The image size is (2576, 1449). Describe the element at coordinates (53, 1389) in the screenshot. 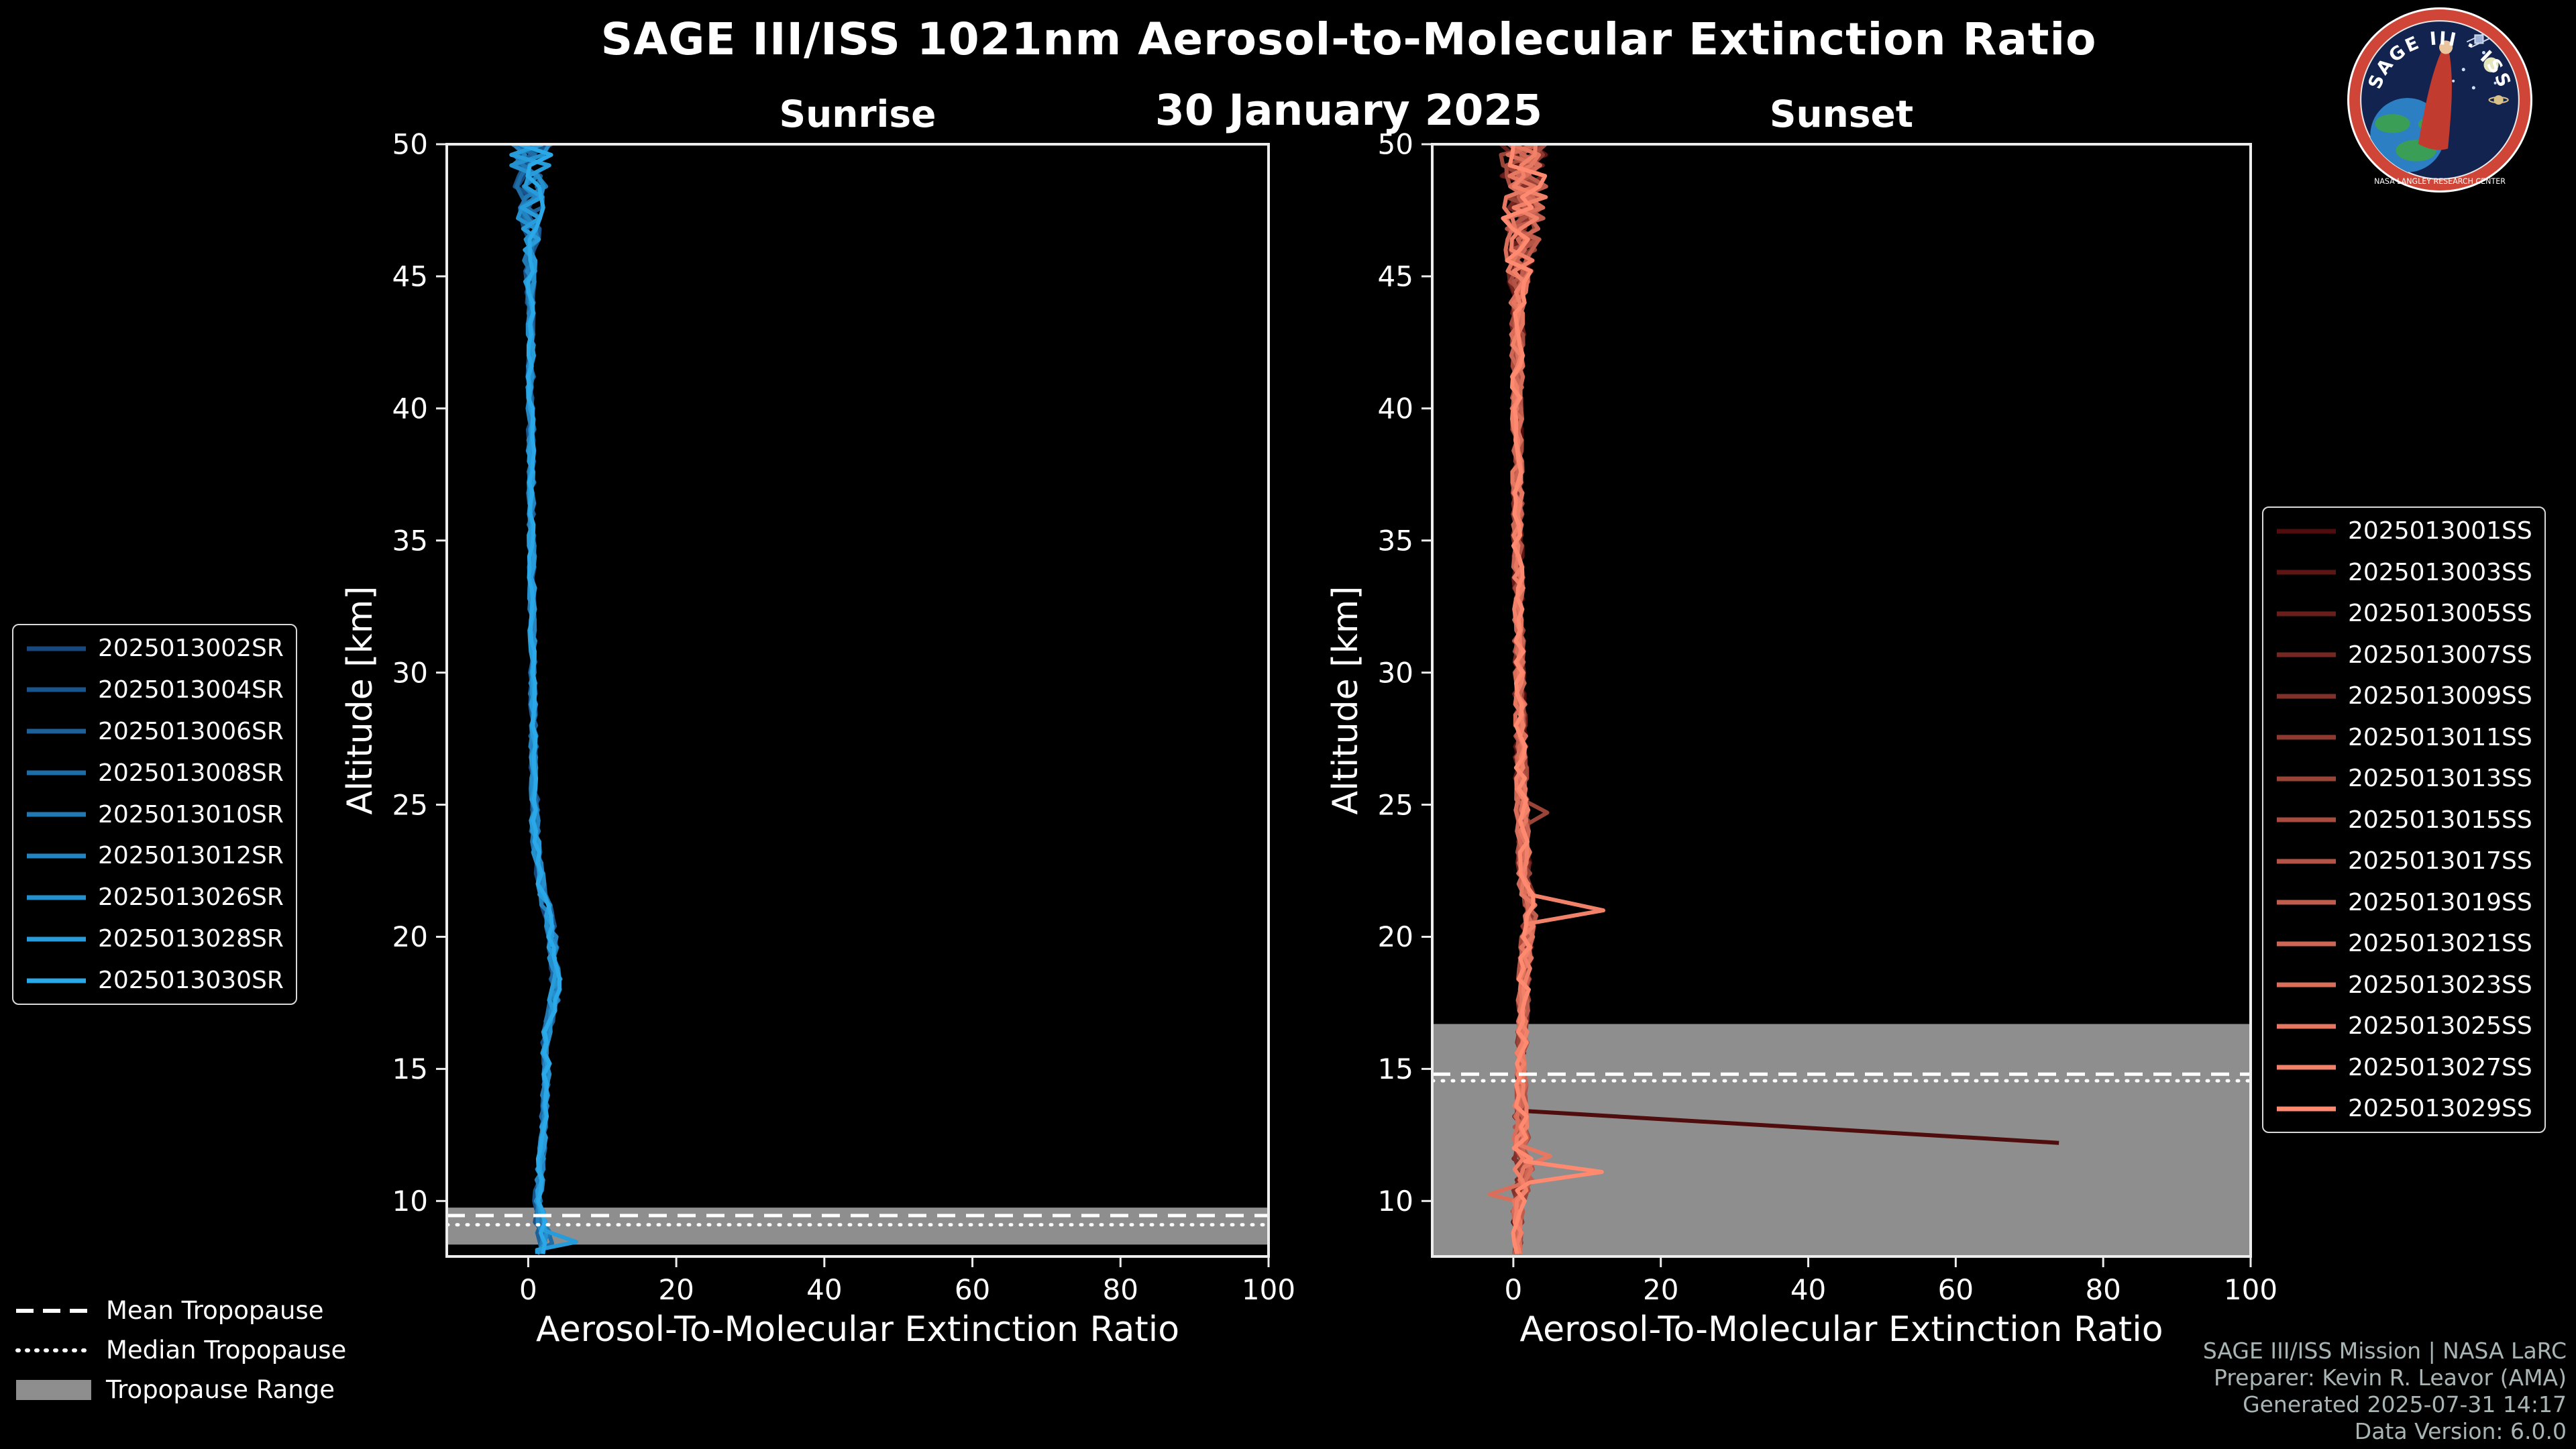

I see `tropopause-range-swatch` at that location.